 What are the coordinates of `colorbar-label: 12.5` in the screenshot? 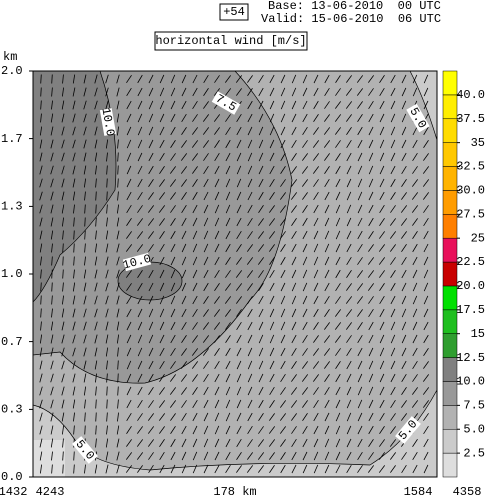 It's located at (470, 358).